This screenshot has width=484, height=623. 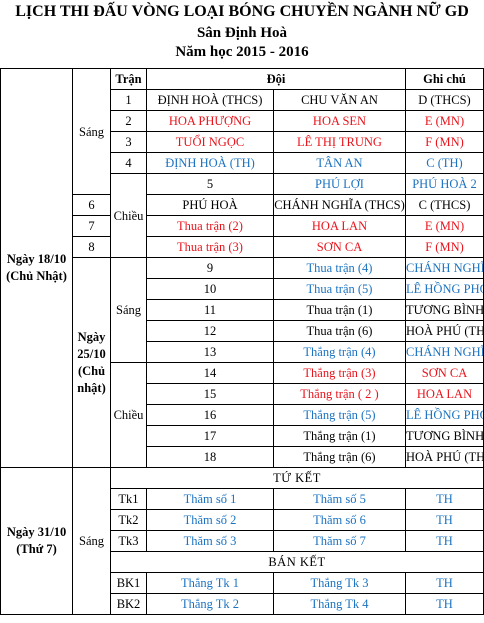 What do you see at coordinates (339, 352) in the screenshot?
I see `team-a: Thắng trận (4)` at bounding box center [339, 352].